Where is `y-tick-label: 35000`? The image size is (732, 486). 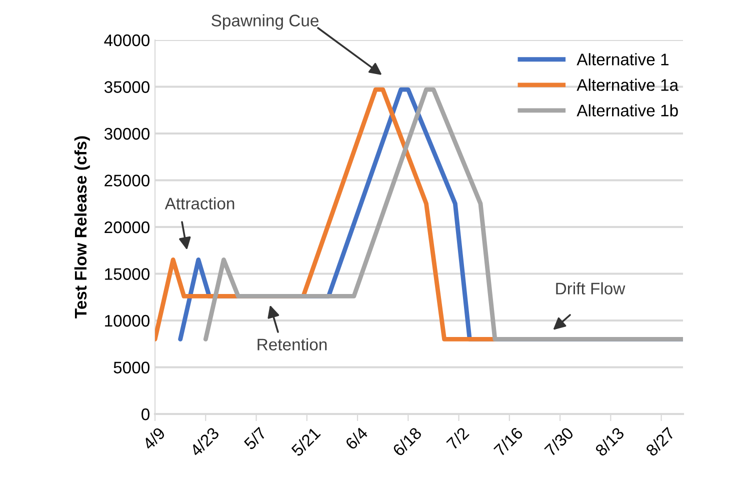
y-tick-label: 35000 is located at coordinates (127, 87).